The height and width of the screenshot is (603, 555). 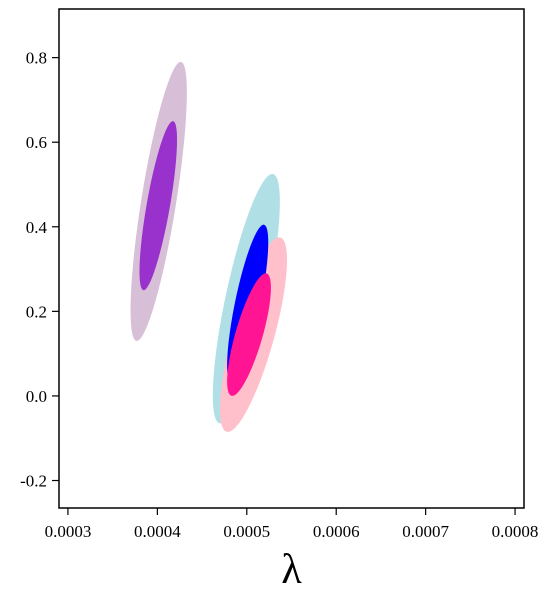 I want to click on x-tick-label: 0.0008, so click(x=515, y=531).